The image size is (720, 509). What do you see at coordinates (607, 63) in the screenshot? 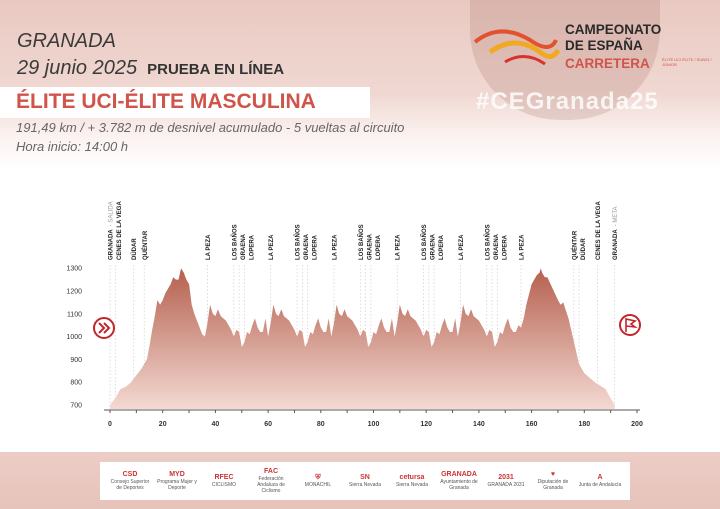
I see `brand-line3: CARRETERA` at bounding box center [607, 63].